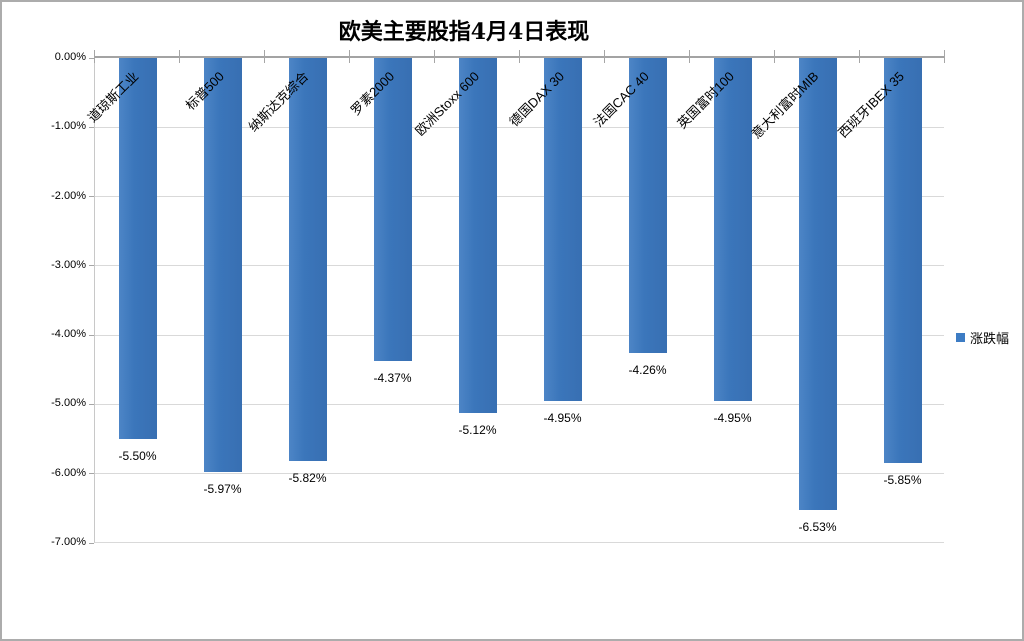 The width and height of the screenshot is (1024, 641). What do you see at coordinates (902, 480) in the screenshot?
I see `data-label: -5.85%` at bounding box center [902, 480].